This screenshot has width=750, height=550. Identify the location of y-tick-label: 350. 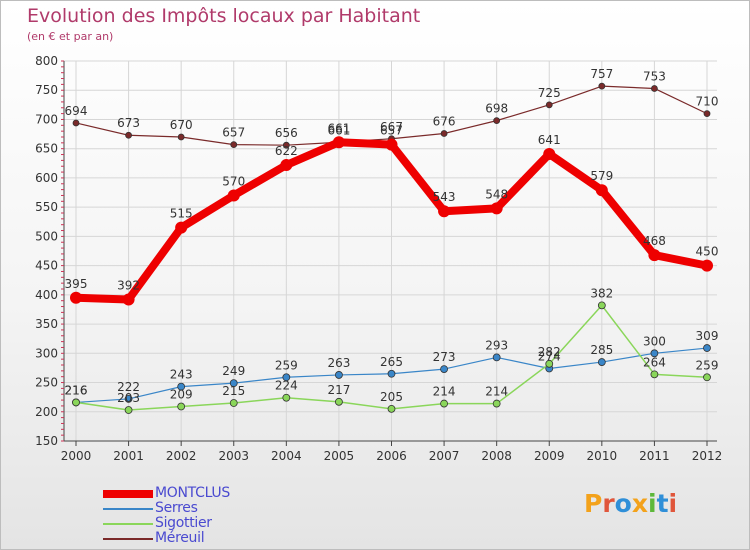
(46, 324).